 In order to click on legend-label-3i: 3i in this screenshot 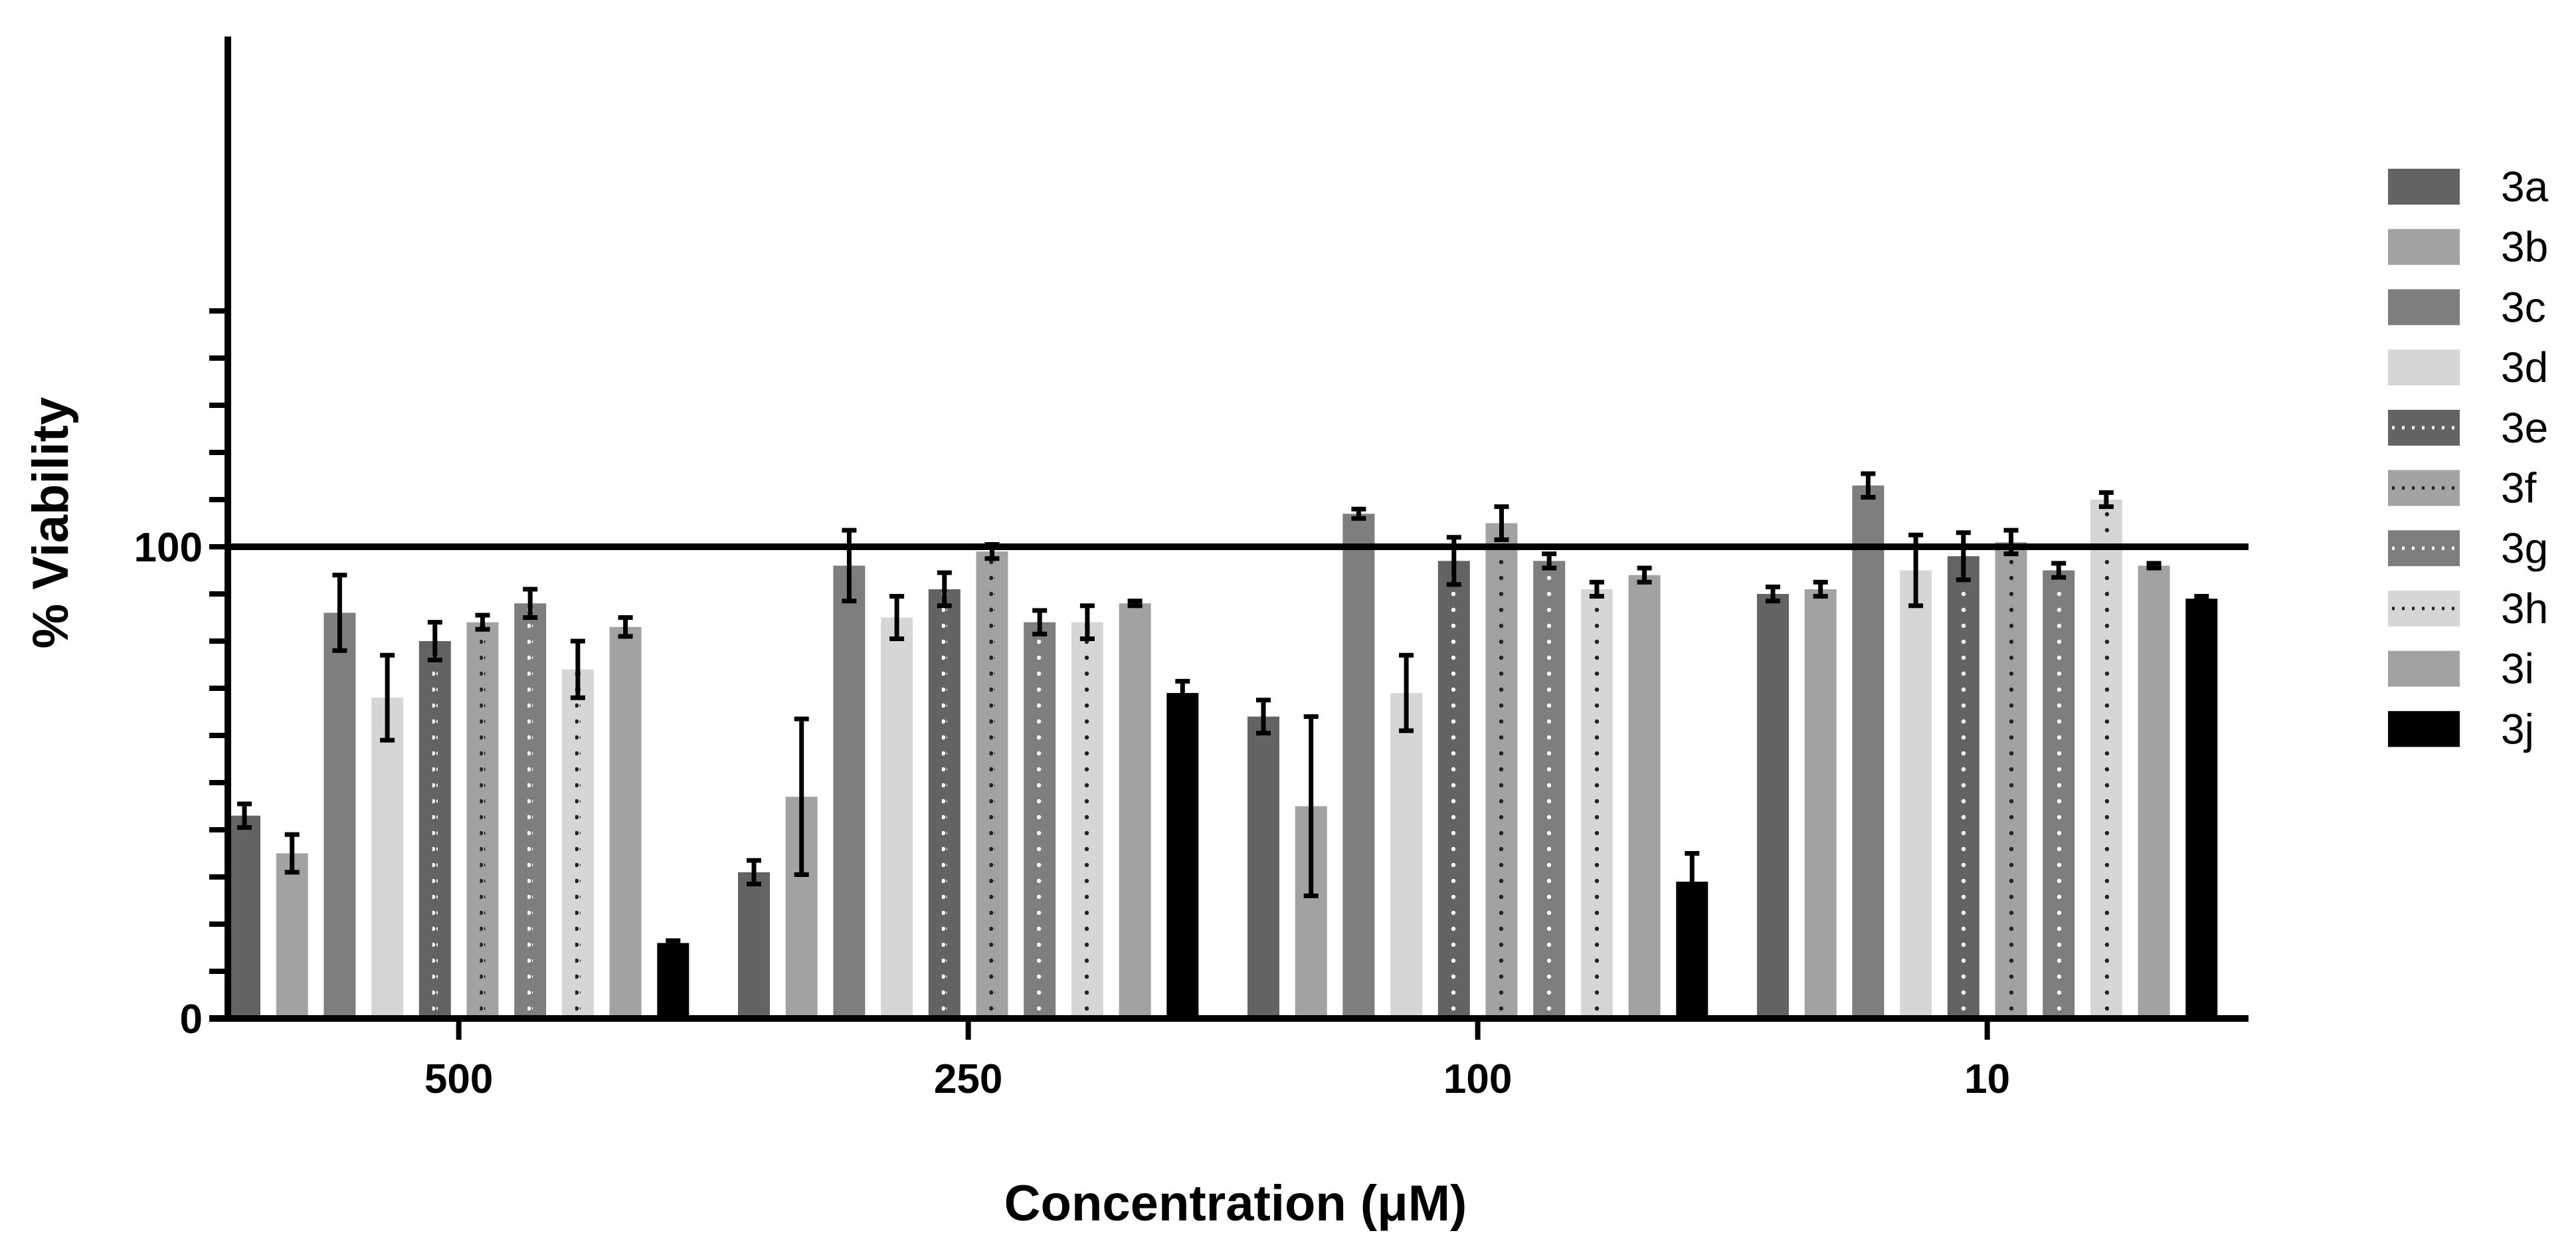, I will do `click(2517, 669)`.